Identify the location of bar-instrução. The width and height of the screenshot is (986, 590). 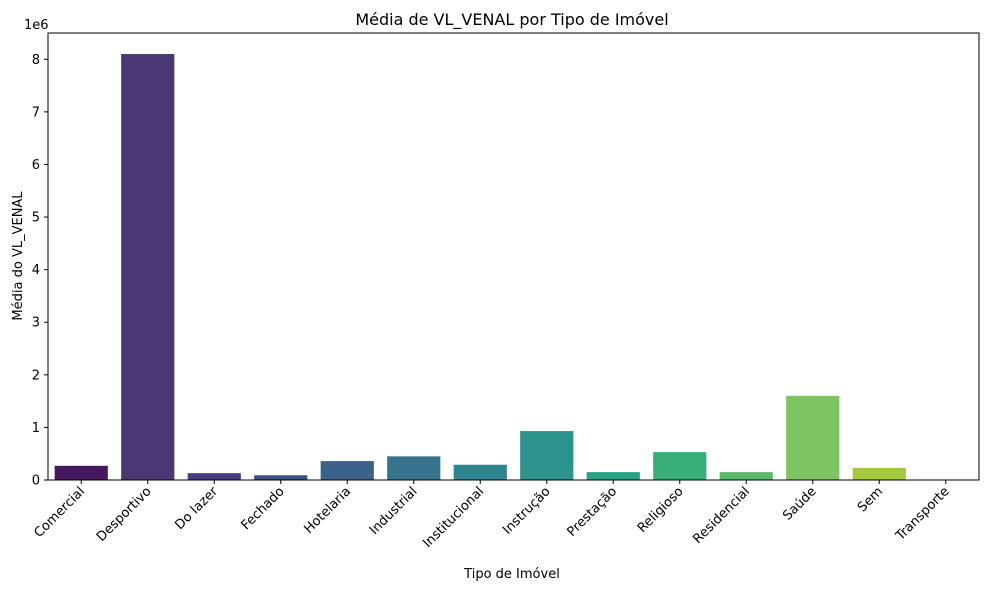
(547, 455).